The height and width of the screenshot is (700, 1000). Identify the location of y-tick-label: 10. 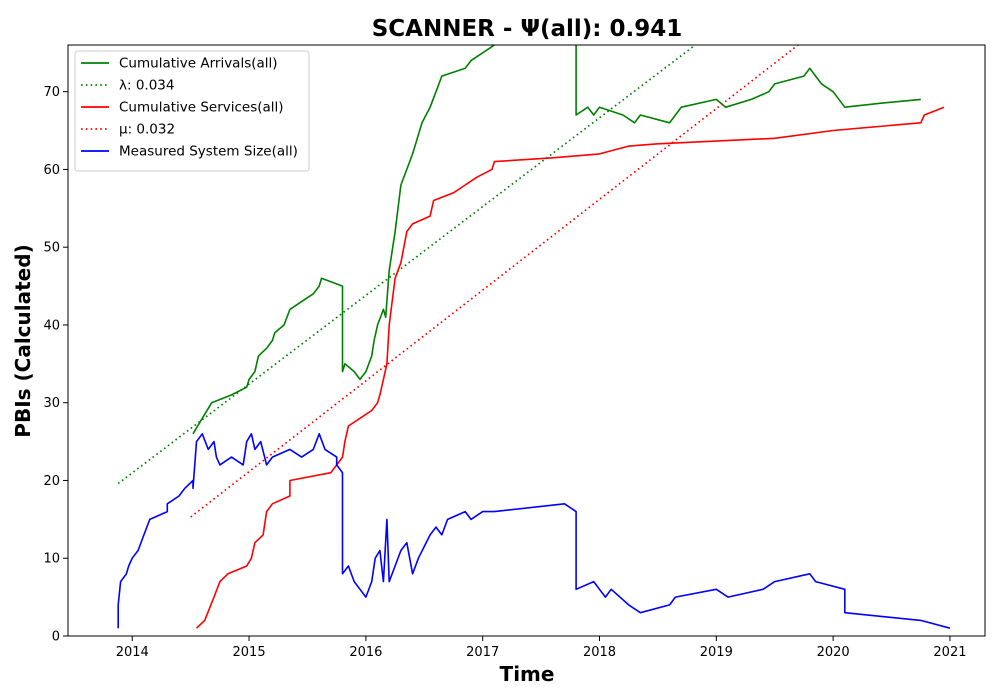
(51, 559).